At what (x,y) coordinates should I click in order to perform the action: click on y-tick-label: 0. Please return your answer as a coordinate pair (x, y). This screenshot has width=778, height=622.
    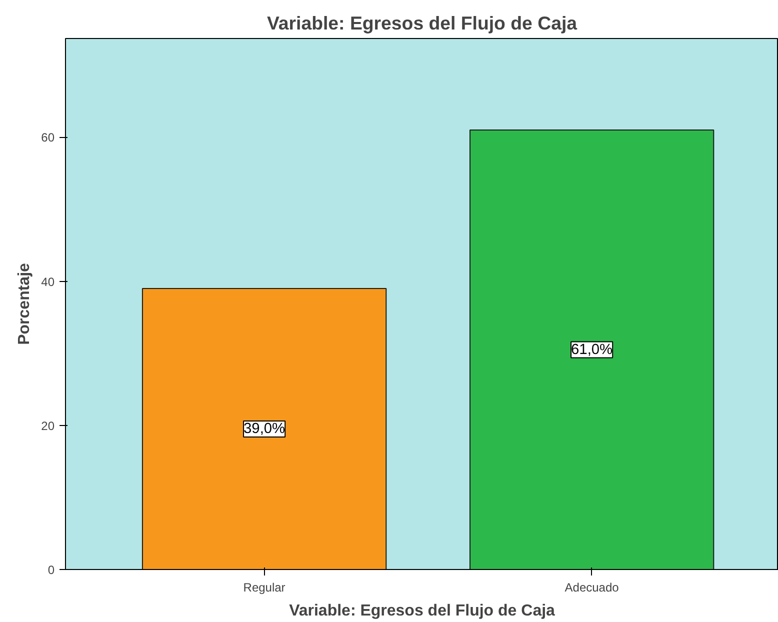
    Looking at the image, I should click on (51, 570).